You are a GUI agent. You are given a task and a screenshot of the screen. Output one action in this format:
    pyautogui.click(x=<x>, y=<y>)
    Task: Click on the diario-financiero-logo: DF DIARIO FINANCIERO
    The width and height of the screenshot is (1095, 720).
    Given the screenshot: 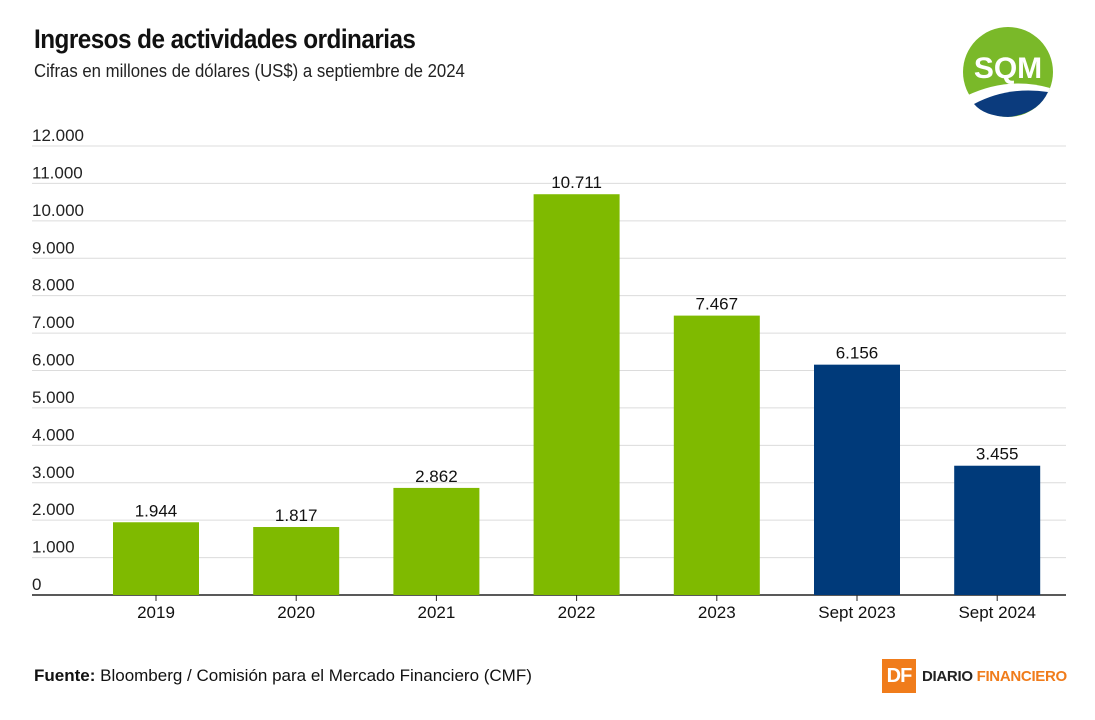 What is the action you would take?
    pyautogui.click(x=974, y=676)
    